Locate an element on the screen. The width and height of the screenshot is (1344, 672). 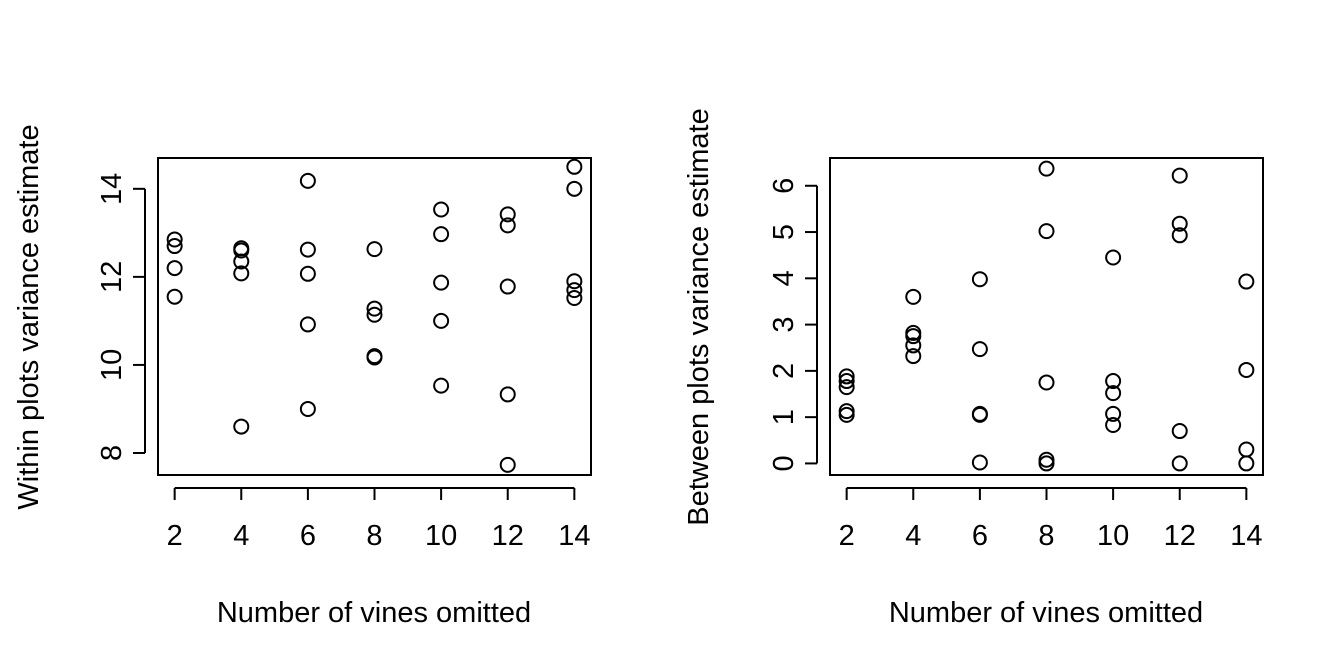
y-tick-label: 4 is located at coordinates (784, 278).